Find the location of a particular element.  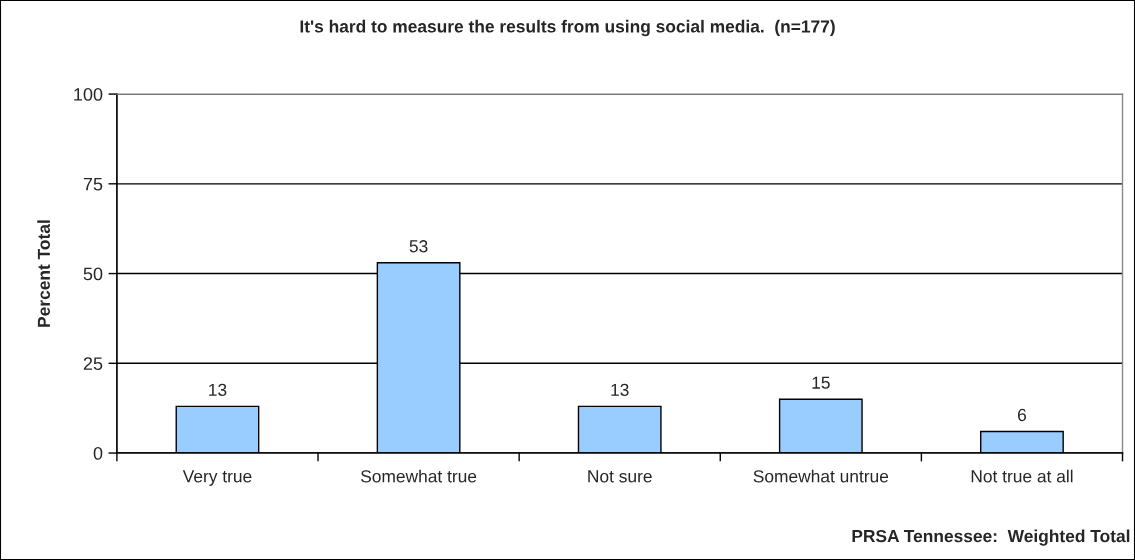

x-tick-label: Not true at all is located at coordinates (1022, 476).